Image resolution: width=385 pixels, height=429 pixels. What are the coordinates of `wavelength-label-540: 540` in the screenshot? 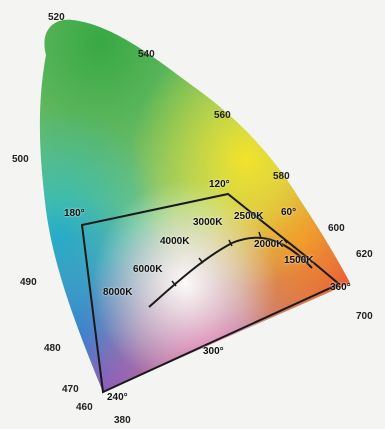 It's located at (146, 54).